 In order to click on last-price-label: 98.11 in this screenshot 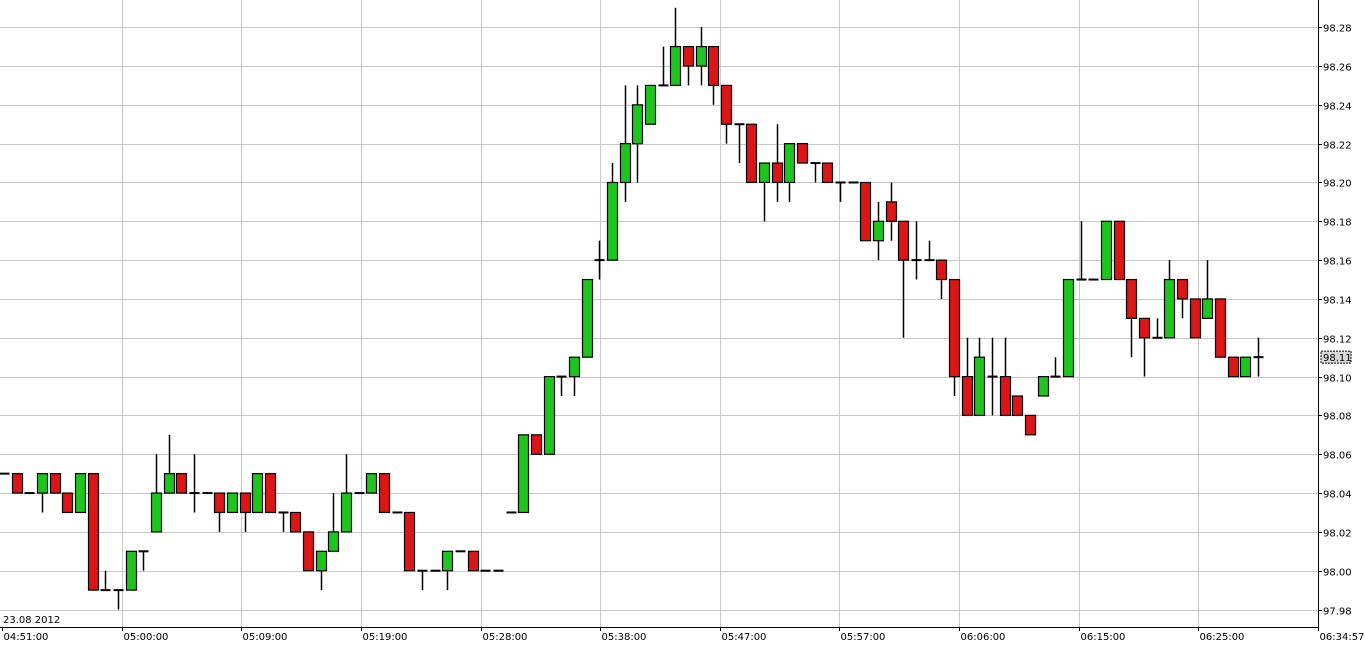, I will do `click(1337, 358)`.